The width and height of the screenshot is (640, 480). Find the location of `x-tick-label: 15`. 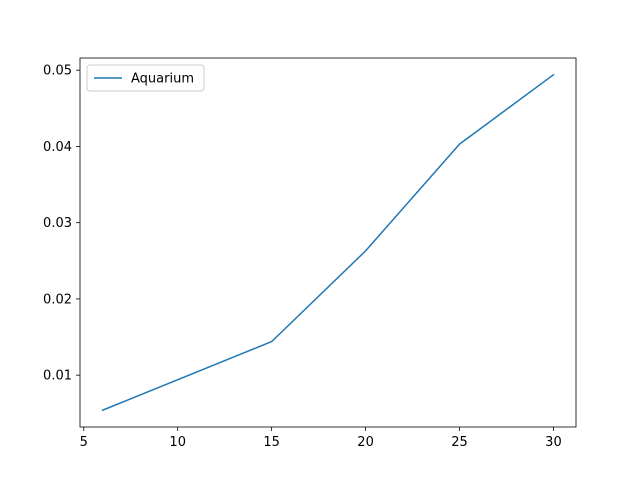

x-tick-label: 15 is located at coordinates (271, 442).